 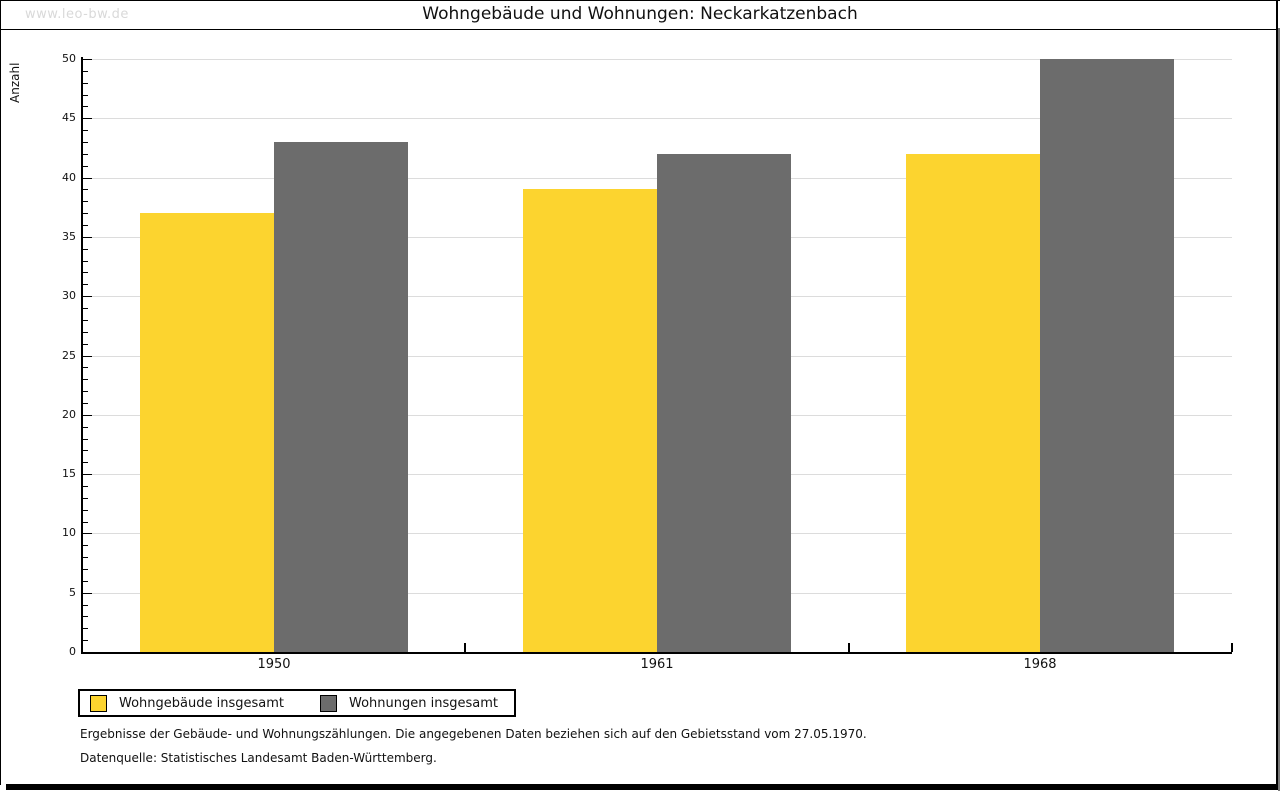 What do you see at coordinates (69, 58) in the screenshot?
I see `y-tick-label-50: 50` at bounding box center [69, 58].